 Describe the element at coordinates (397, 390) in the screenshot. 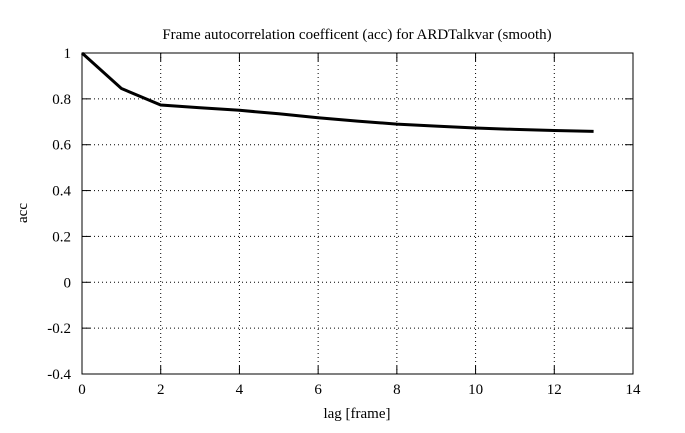

I see `x-tick-label: 8` at that location.